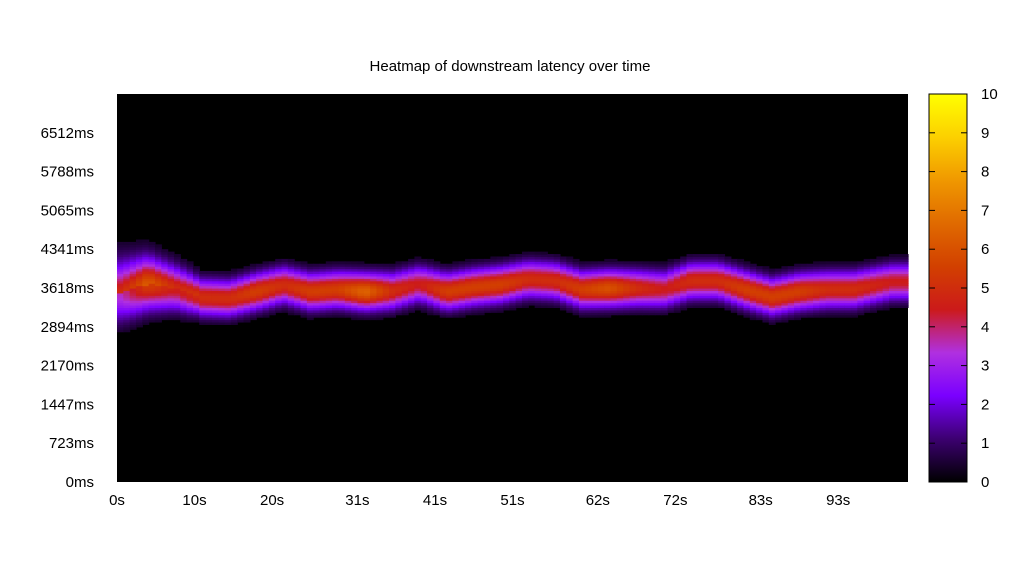 The width and height of the screenshot is (1024, 576). I want to click on colorbar-tick-label: 2, so click(985, 404).